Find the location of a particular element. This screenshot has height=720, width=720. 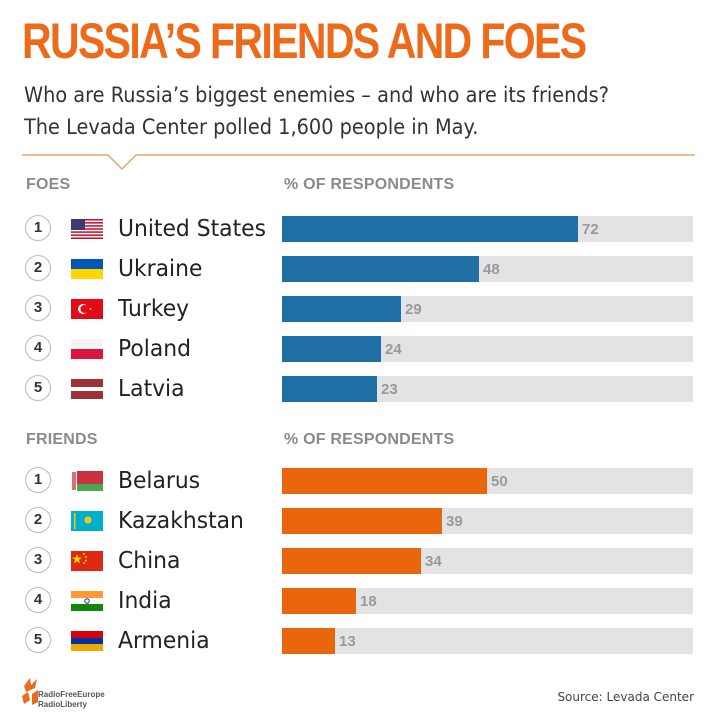

header-divider is located at coordinates (358, 162).